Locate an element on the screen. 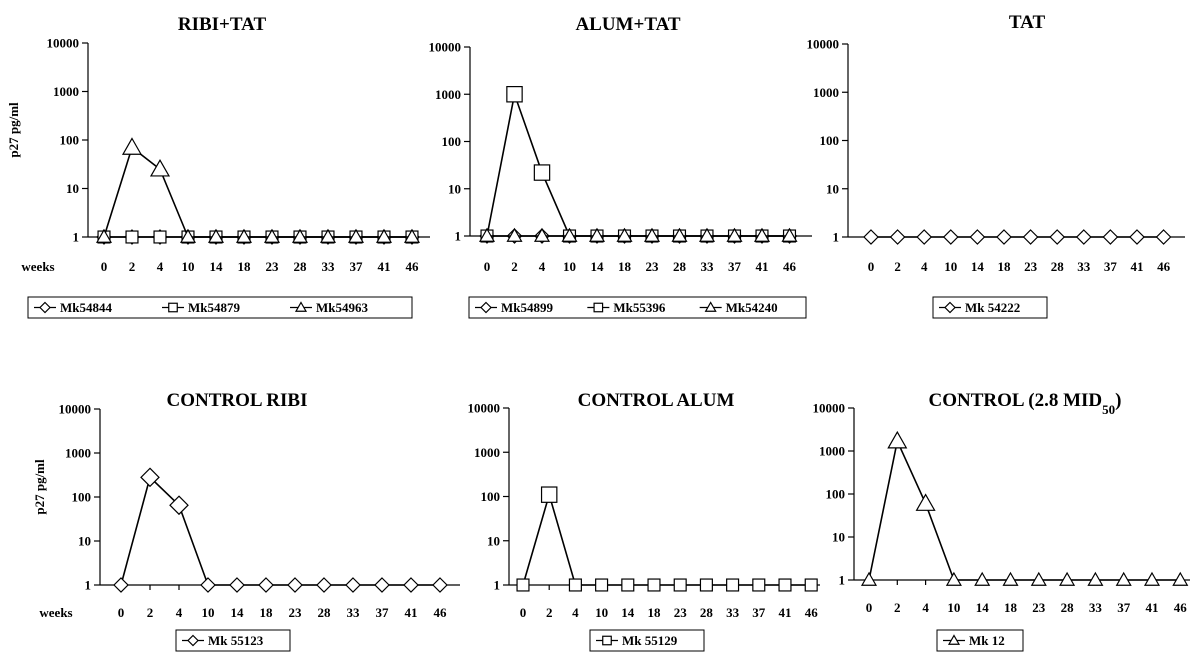  chart-title-subscript: 50 is located at coordinates (1108, 409).